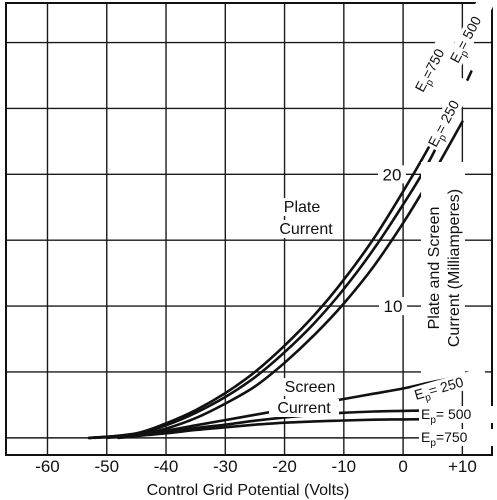 This screenshot has height=500, width=497. I want to click on x-tick-label: -30, so click(225, 466).